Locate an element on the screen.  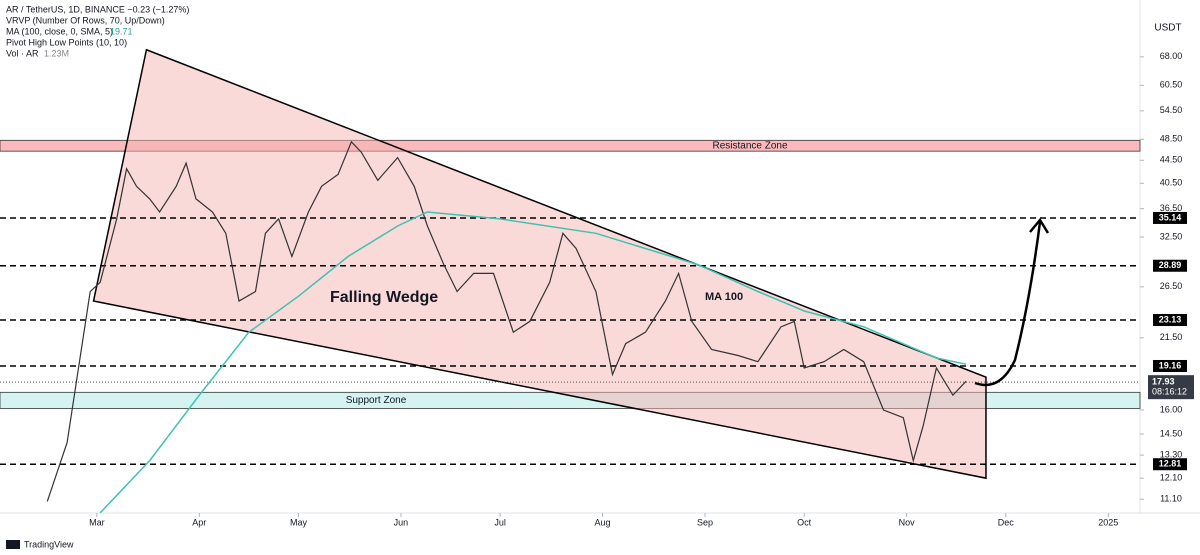
brand-logo is located at coordinates (13, 544).